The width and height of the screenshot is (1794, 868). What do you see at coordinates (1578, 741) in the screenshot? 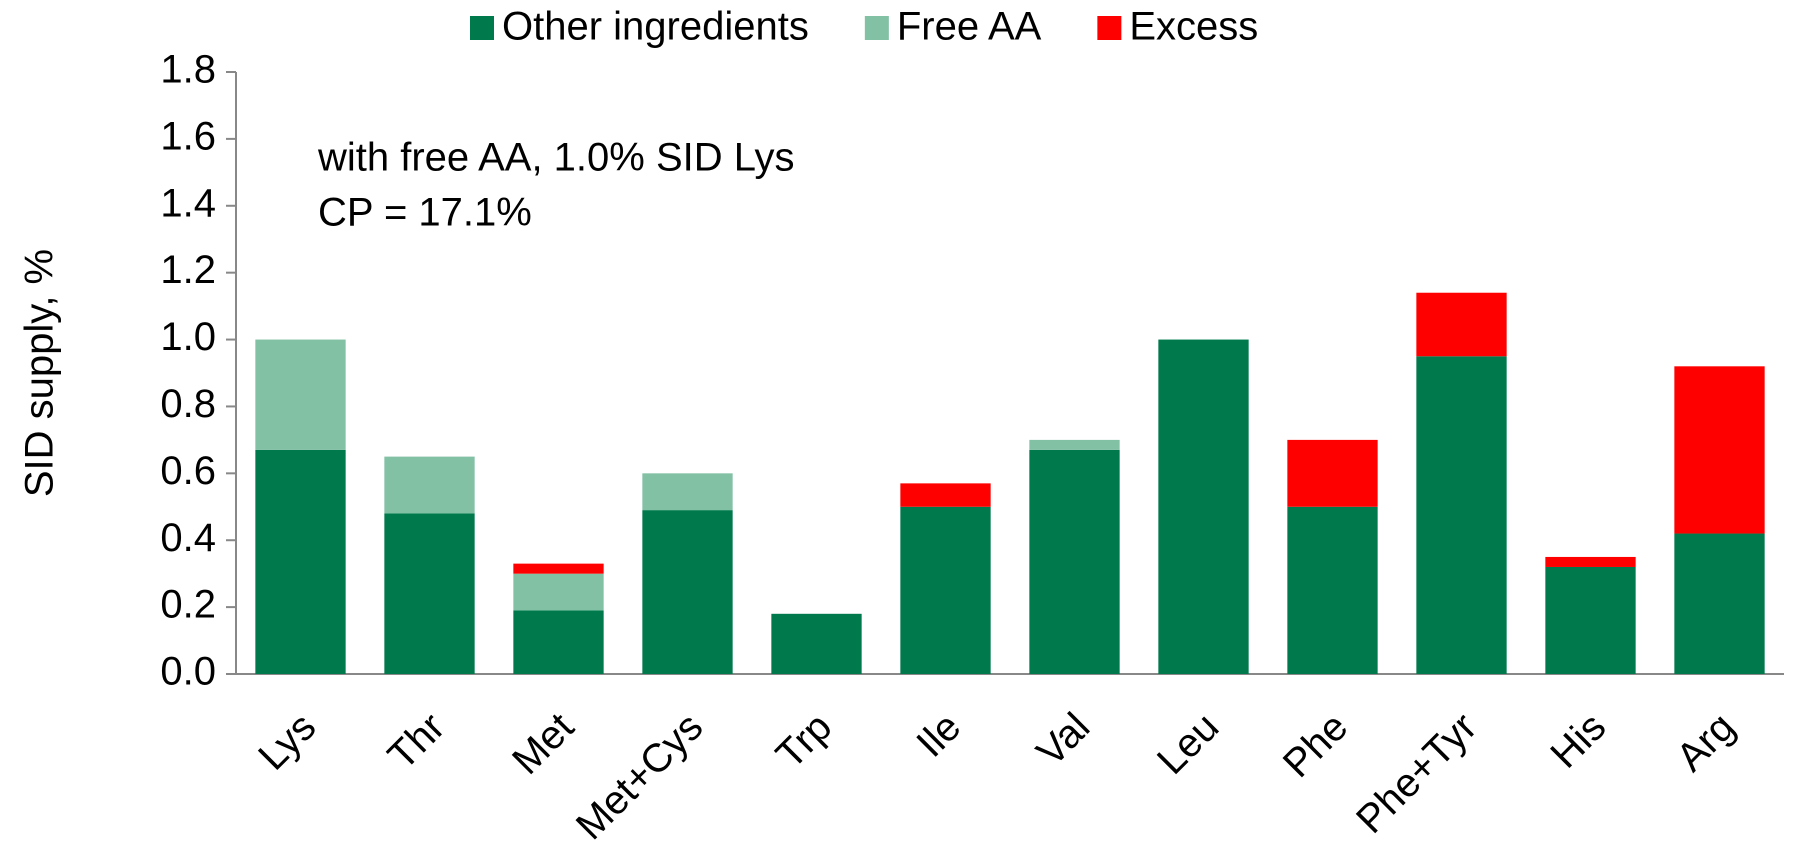
I see `x-tick-label: His` at bounding box center [1578, 741].